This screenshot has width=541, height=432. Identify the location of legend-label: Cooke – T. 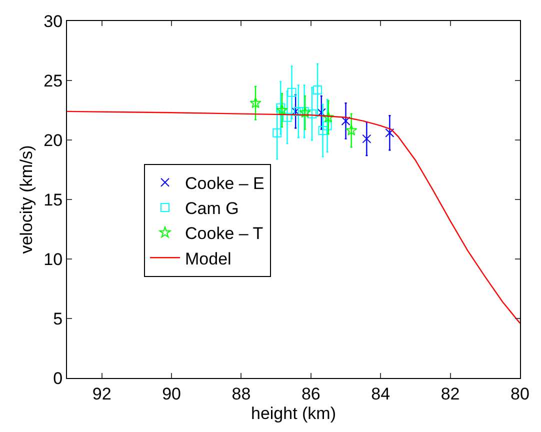
(224, 234).